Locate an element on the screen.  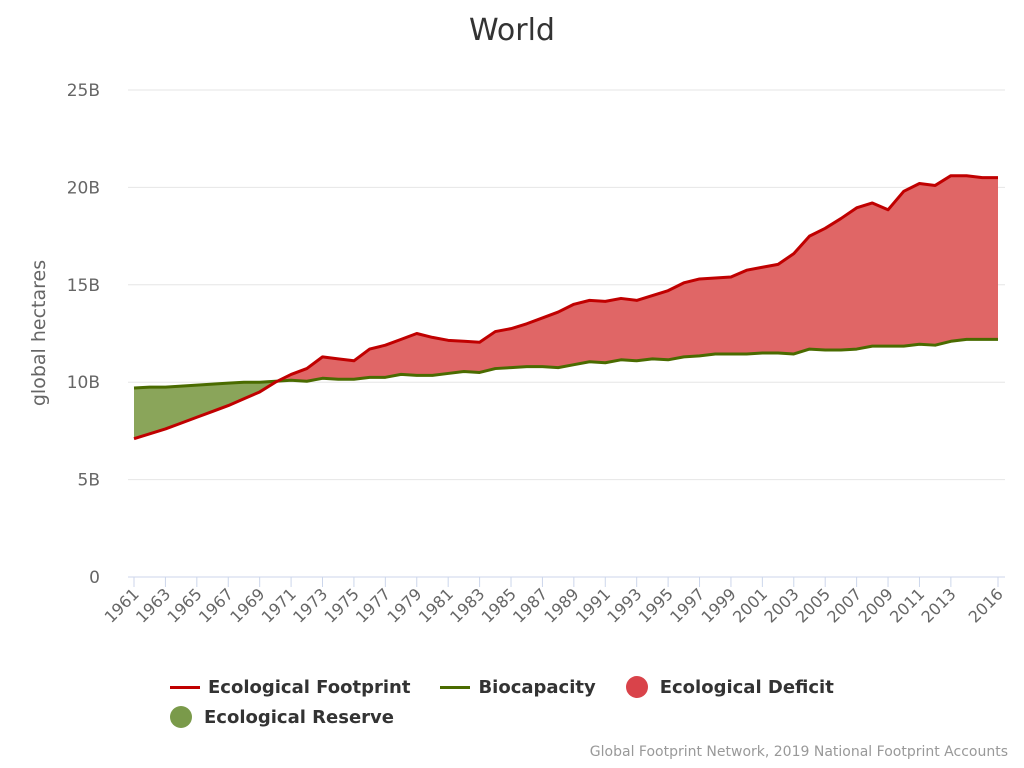
x-tick-label: 1975 is located at coordinates (342, 605).